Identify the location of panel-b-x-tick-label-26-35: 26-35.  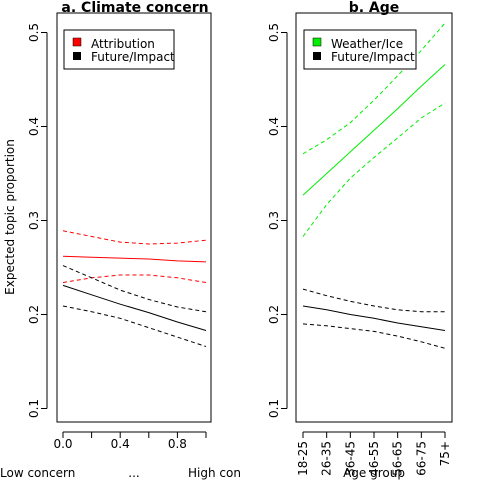
(327, 458).